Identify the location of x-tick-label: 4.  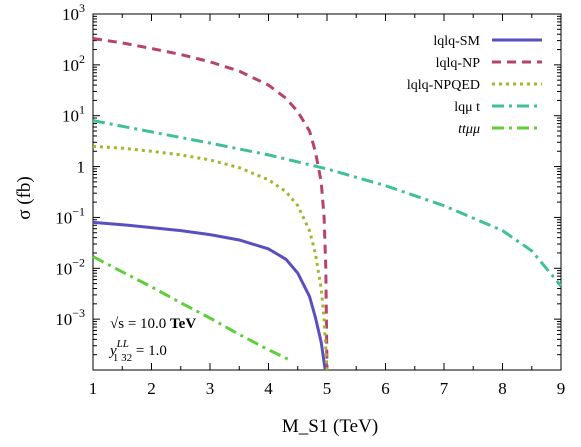
(268, 388).